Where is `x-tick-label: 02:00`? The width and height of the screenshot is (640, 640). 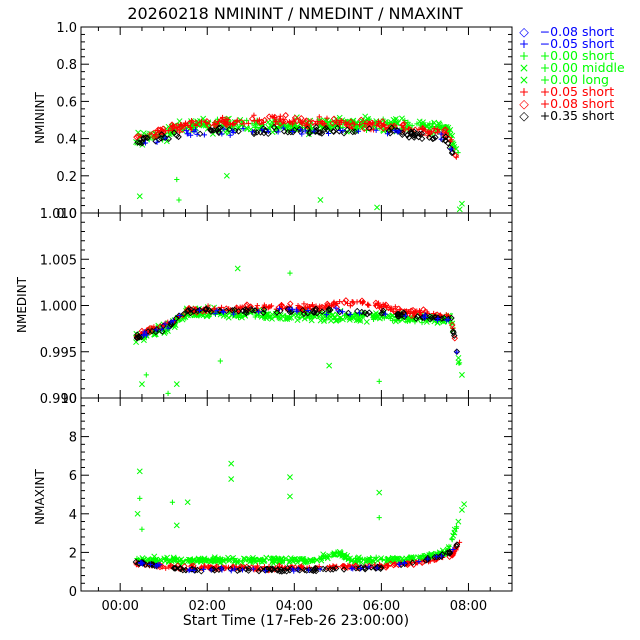
x-tick-label: 02:00 is located at coordinates (207, 606).